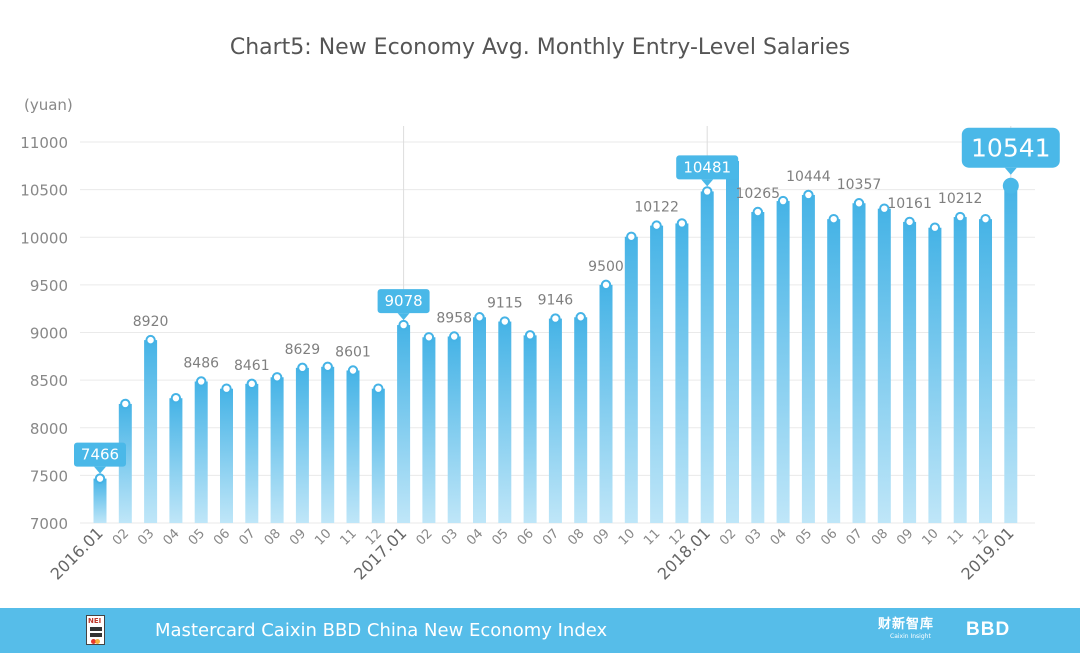  What do you see at coordinates (44, 238) in the screenshot?
I see `y-tick-label: 10000` at bounding box center [44, 238].